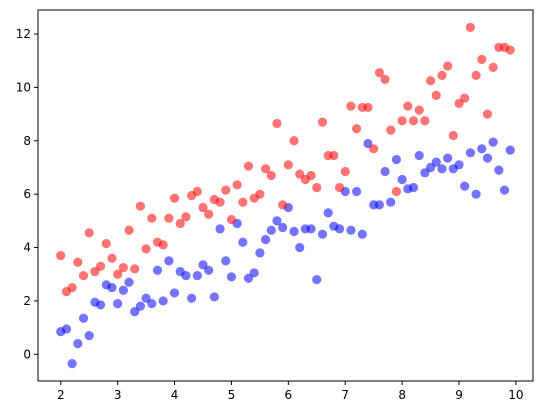 The image size is (543, 413). I want to click on y-tick-label: 8, so click(27, 141).